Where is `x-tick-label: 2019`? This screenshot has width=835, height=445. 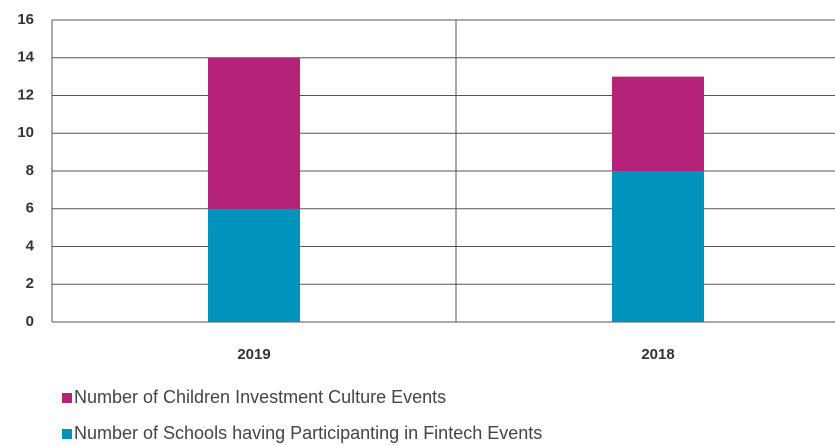
x-tick-label: 2019 is located at coordinates (253, 354).